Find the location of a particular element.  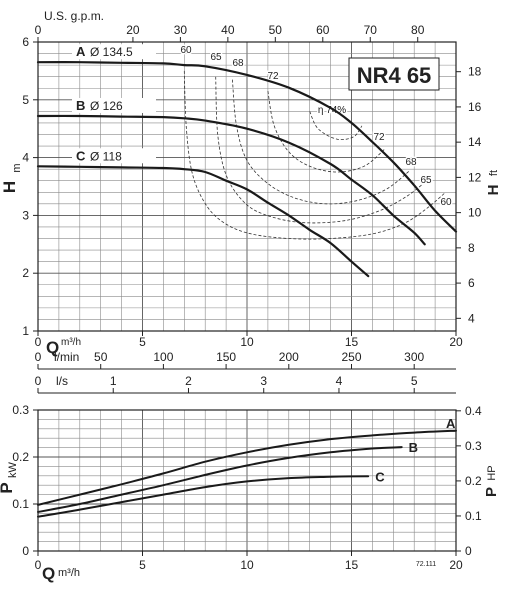

gpm-tick-label: 40 is located at coordinates (228, 30).